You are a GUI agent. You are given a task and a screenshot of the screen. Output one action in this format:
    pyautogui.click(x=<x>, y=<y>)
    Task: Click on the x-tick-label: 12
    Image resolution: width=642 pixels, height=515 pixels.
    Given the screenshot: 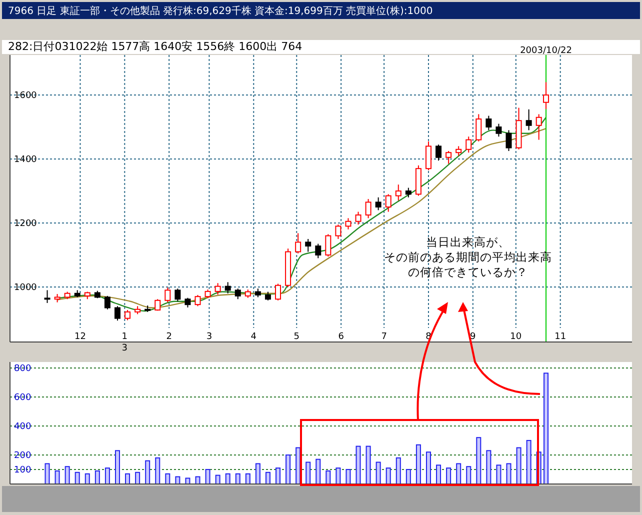 What is the action you would take?
    pyautogui.click(x=80, y=337)
    